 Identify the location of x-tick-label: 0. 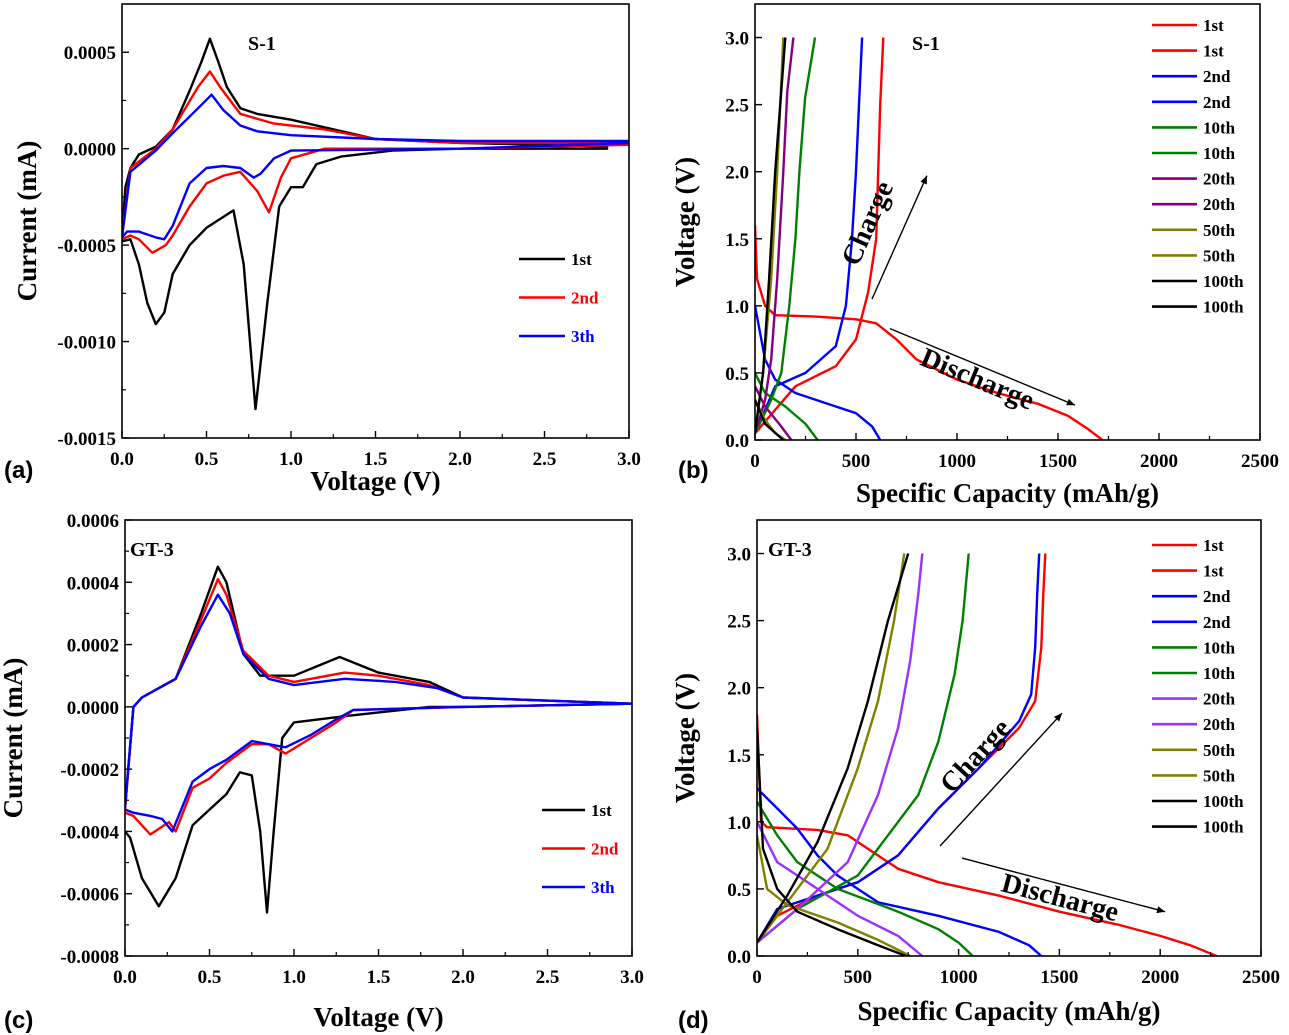
(755, 461).